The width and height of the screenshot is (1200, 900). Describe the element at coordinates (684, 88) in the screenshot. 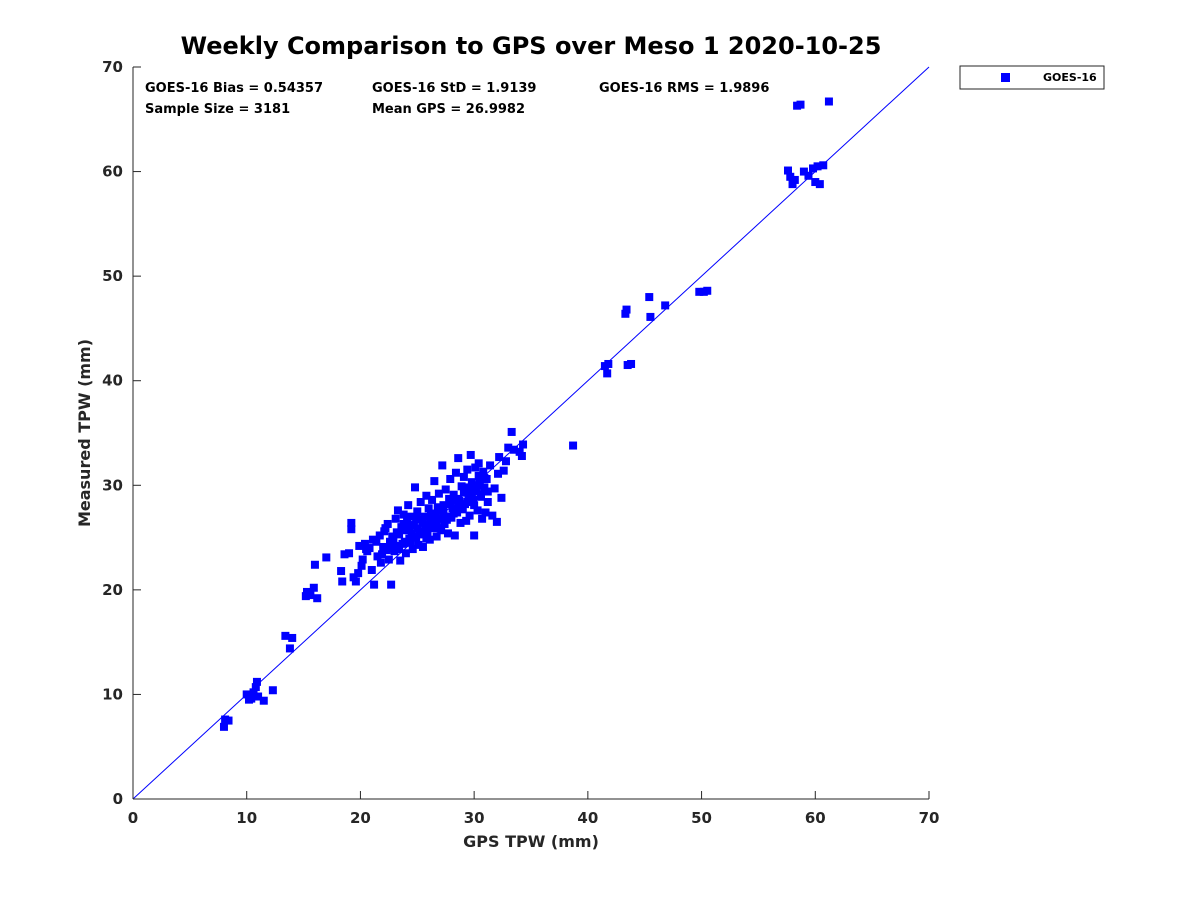

I see `stat-rms: GOES-16 RMS = 1.9896` at that location.